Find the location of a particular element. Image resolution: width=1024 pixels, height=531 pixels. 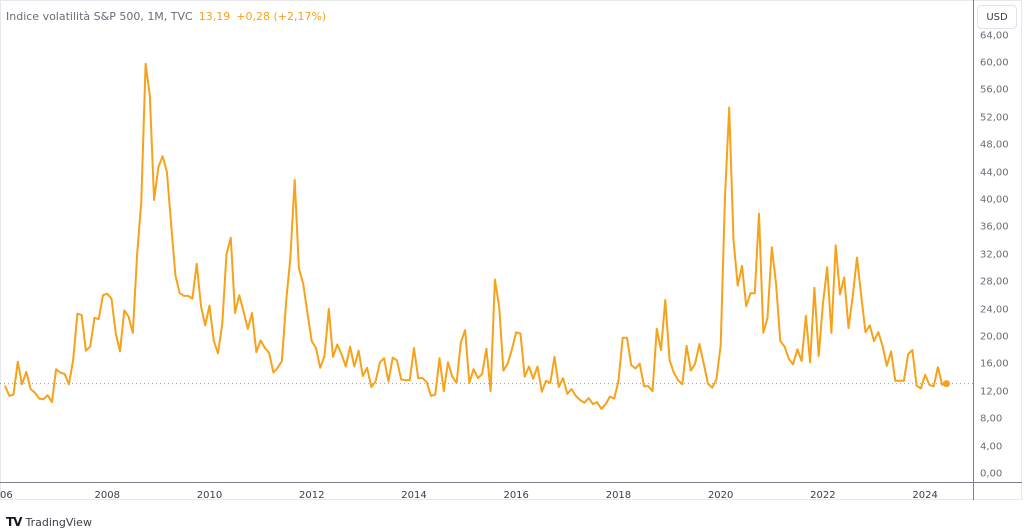

time-tick-label: 06 is located at coordinates (6, 495).